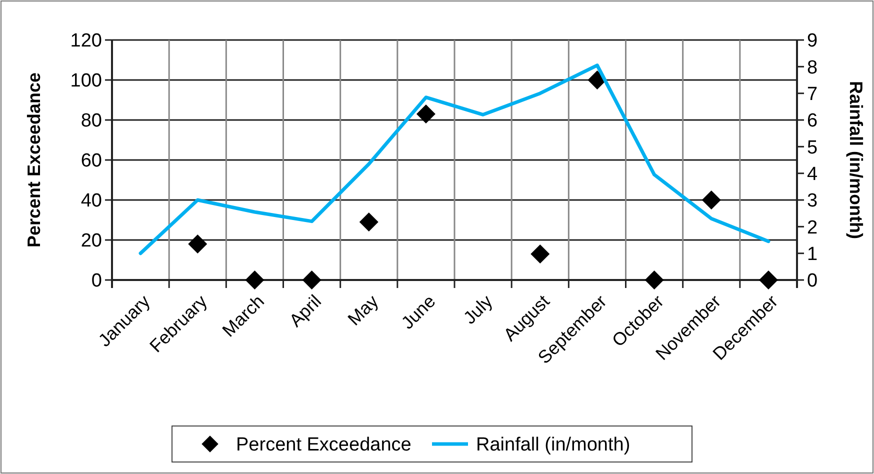 This screenshot has width=874, height=474. What do you see at coordinates (812, 174) in the screenshot?
I see `y2-tick-label: 4` at bounding box center [812, 174].